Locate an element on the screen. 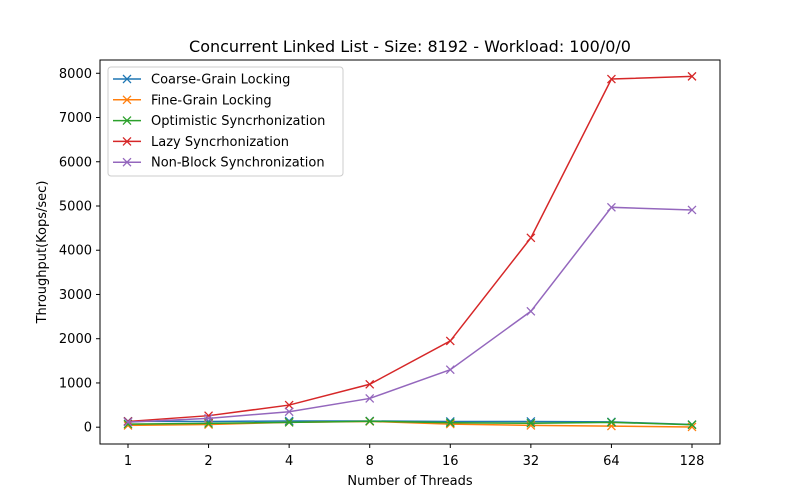 The width and height of the screenshot is (800, 500). y-tick-label: 2000 is located at coordinates (75, 339).